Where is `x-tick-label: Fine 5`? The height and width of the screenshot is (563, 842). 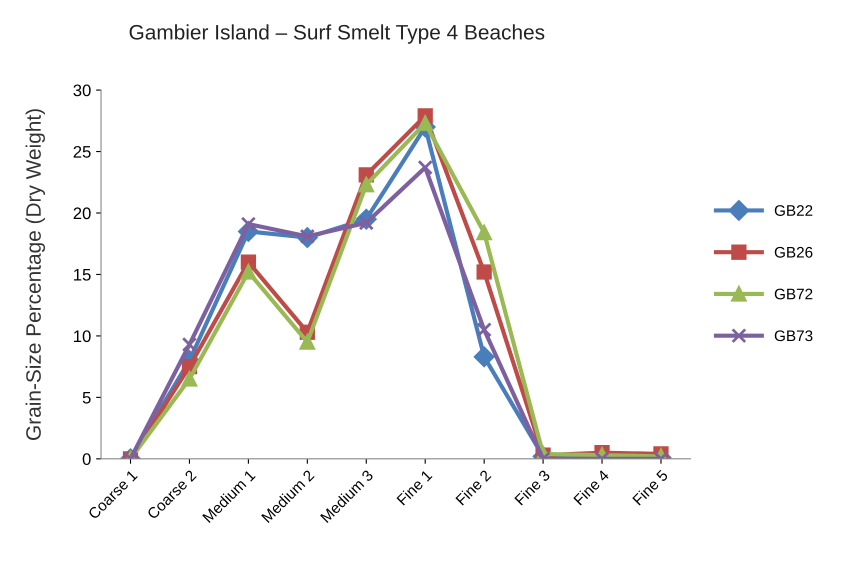
x-tick-label: Fine 5 is located at coordinates (650, 487).